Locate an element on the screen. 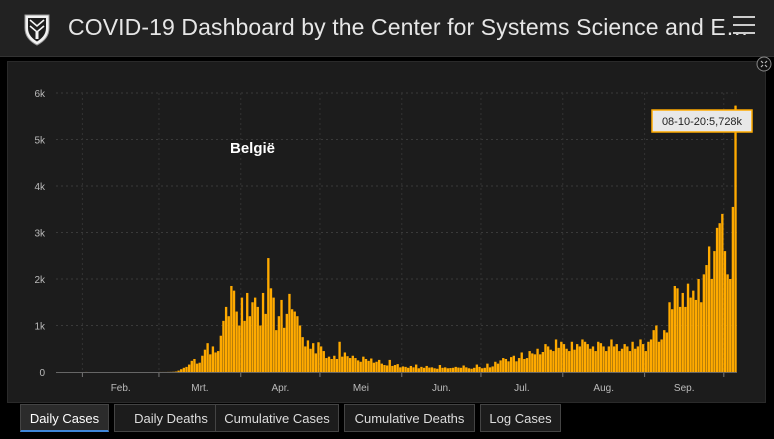 The width and height of the screenshot is (774, 439). tab-daily-deaths: Daily Deaths is located at coordinates (171, 418).